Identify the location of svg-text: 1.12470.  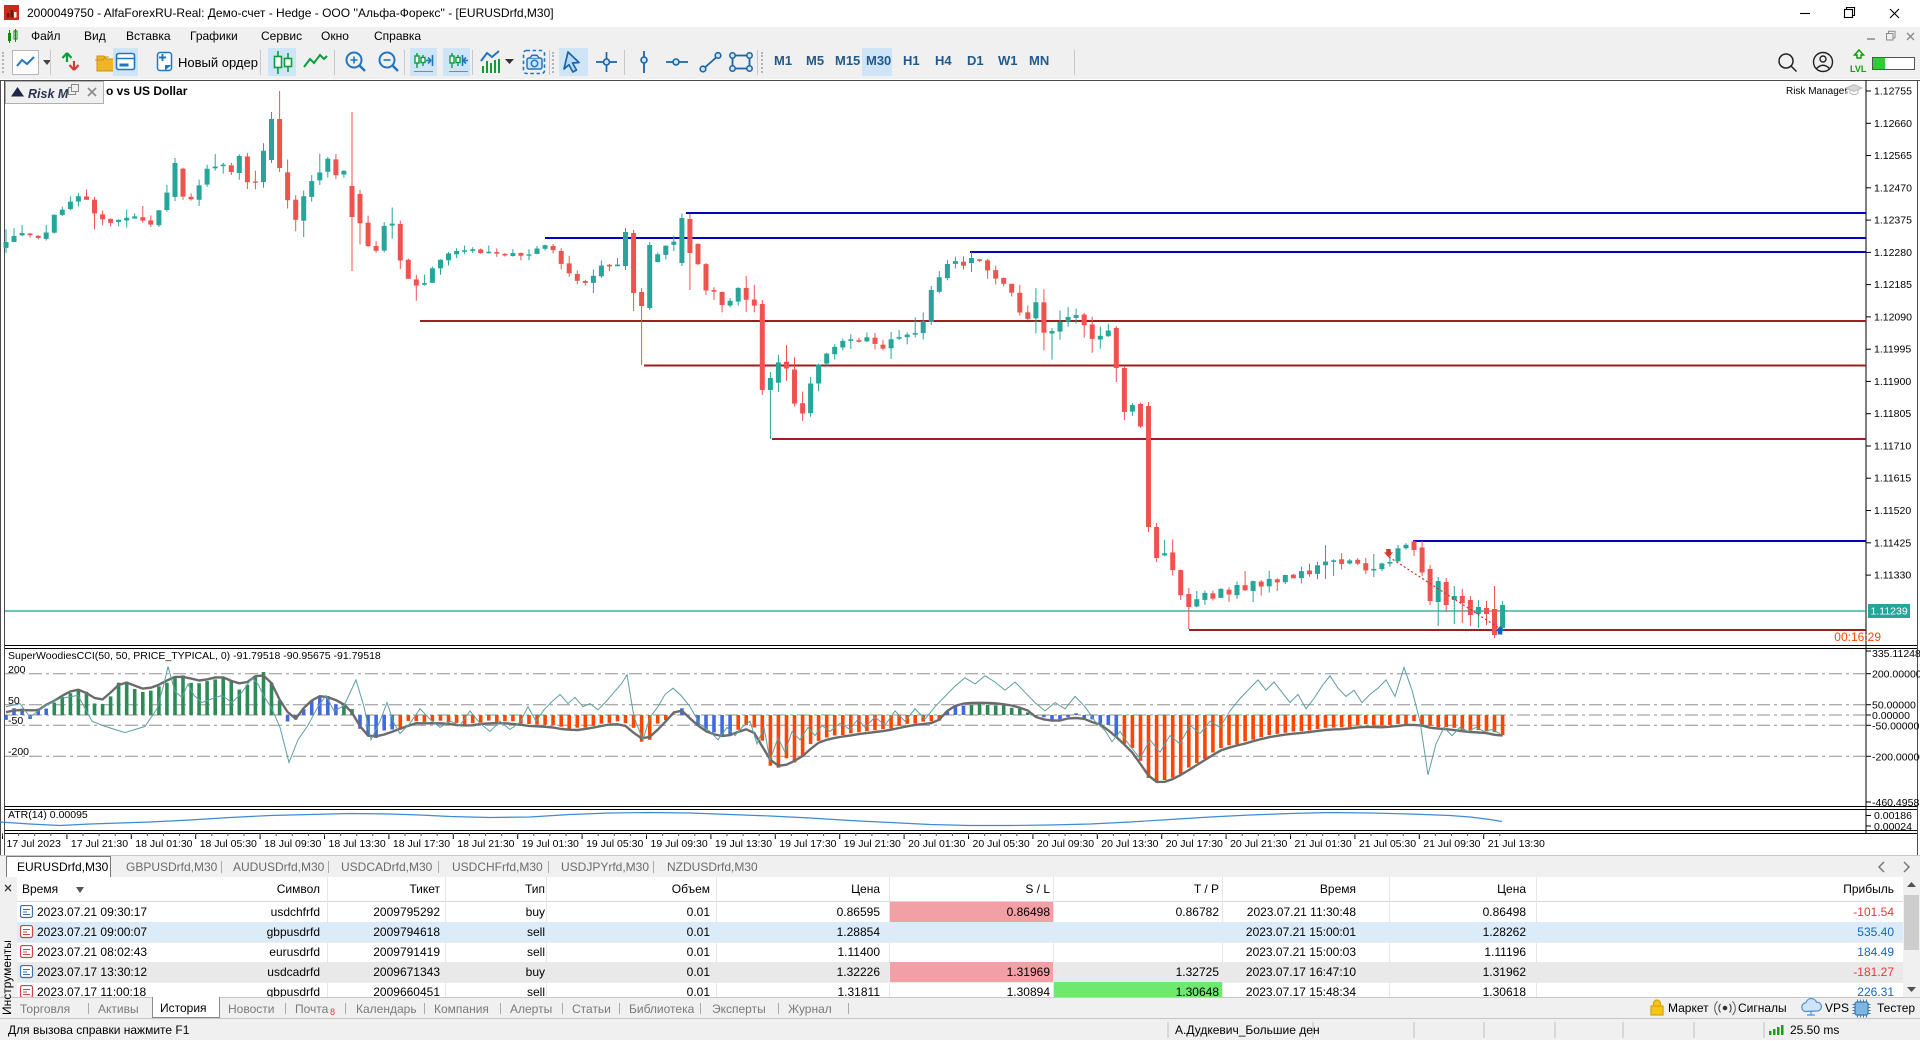
(1893, 188).